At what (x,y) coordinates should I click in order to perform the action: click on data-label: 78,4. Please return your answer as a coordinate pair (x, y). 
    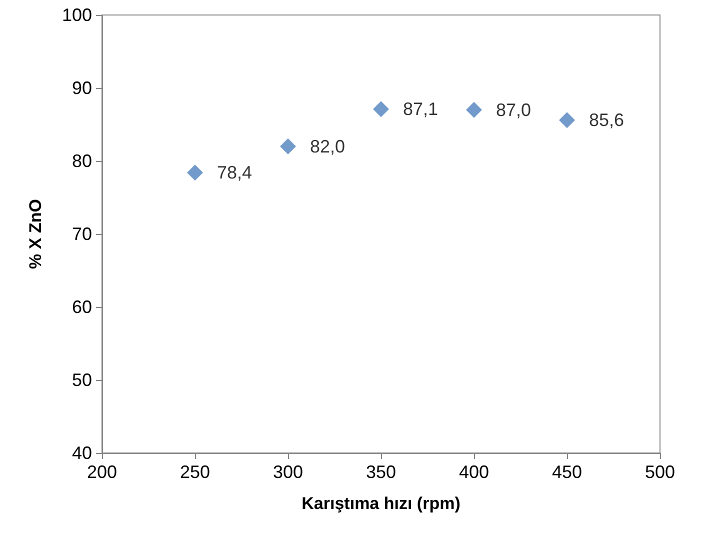
    Looking at the image, I should click on (234, 172).